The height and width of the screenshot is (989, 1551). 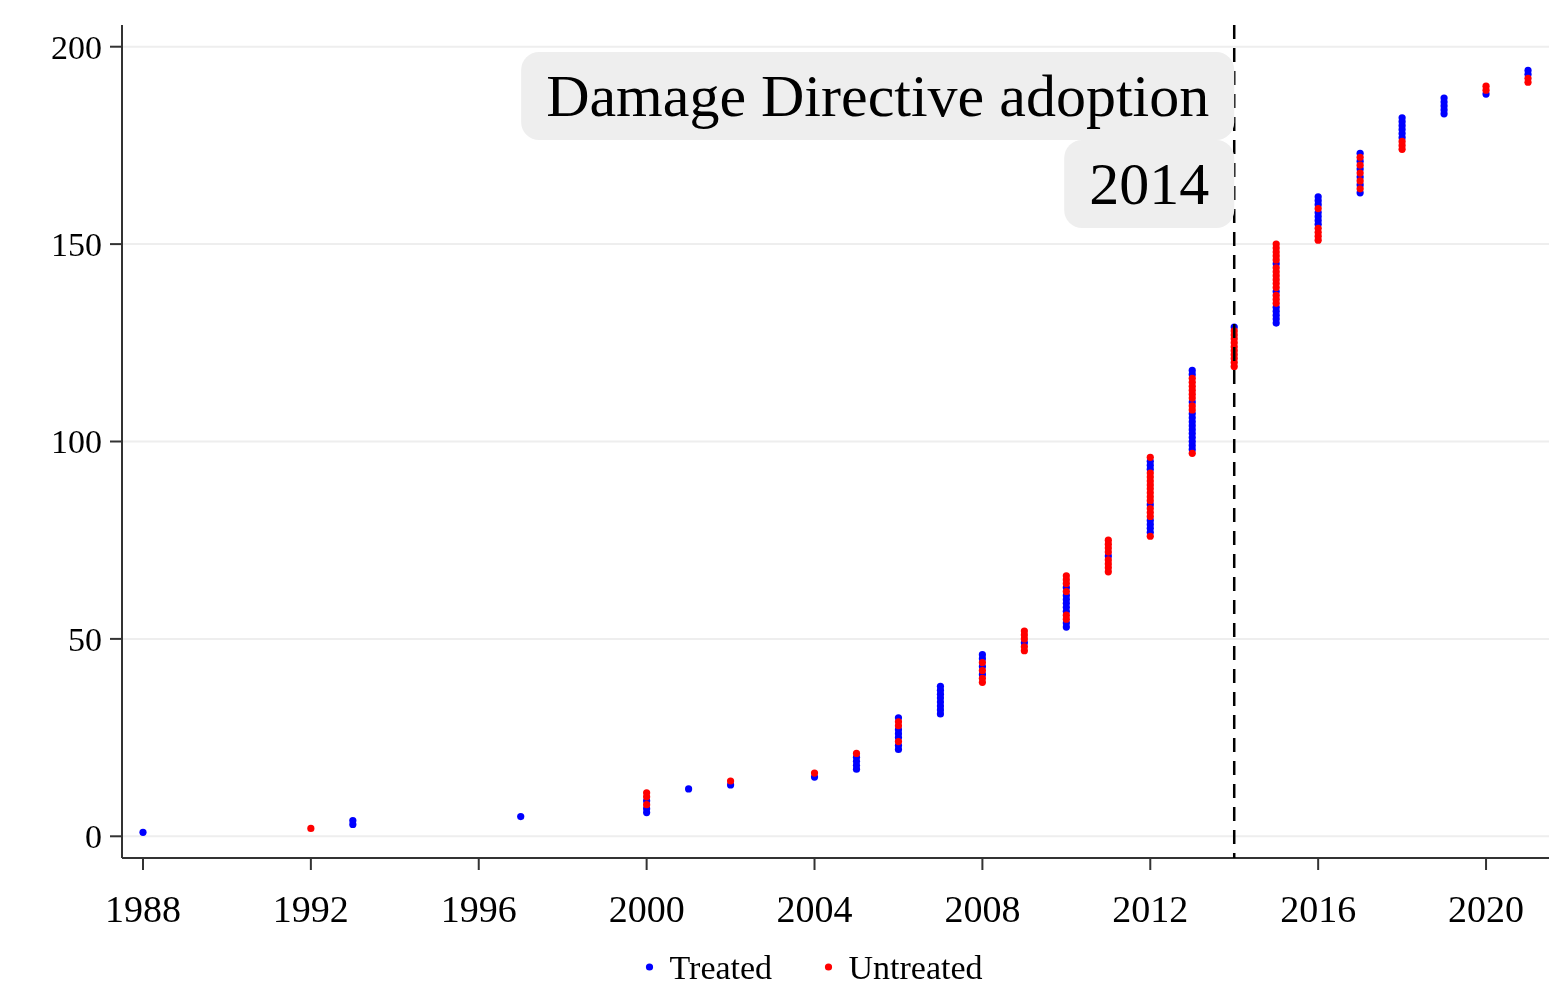 I want to click on x-tick-label: 2016, so click(x=1318, y=909).